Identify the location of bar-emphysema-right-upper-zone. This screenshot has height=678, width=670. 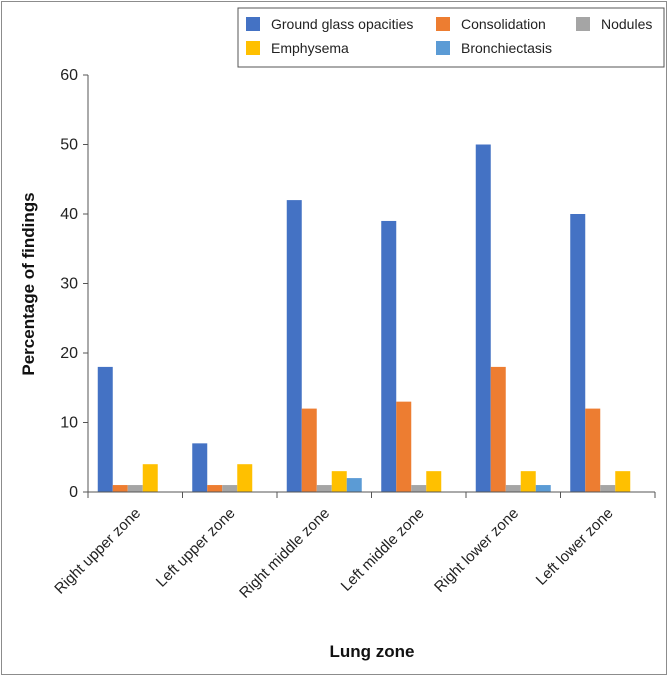
(150, 478).